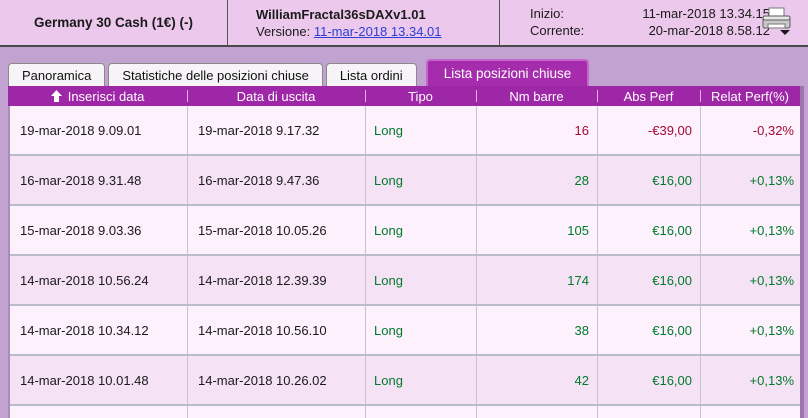 The width and height of the screenshot is (808, 418). Describe the element at coordinates (81, 130) in the screenshot. I see `entry-date-cell: 19-mar-2018 9.09.01` at that location.